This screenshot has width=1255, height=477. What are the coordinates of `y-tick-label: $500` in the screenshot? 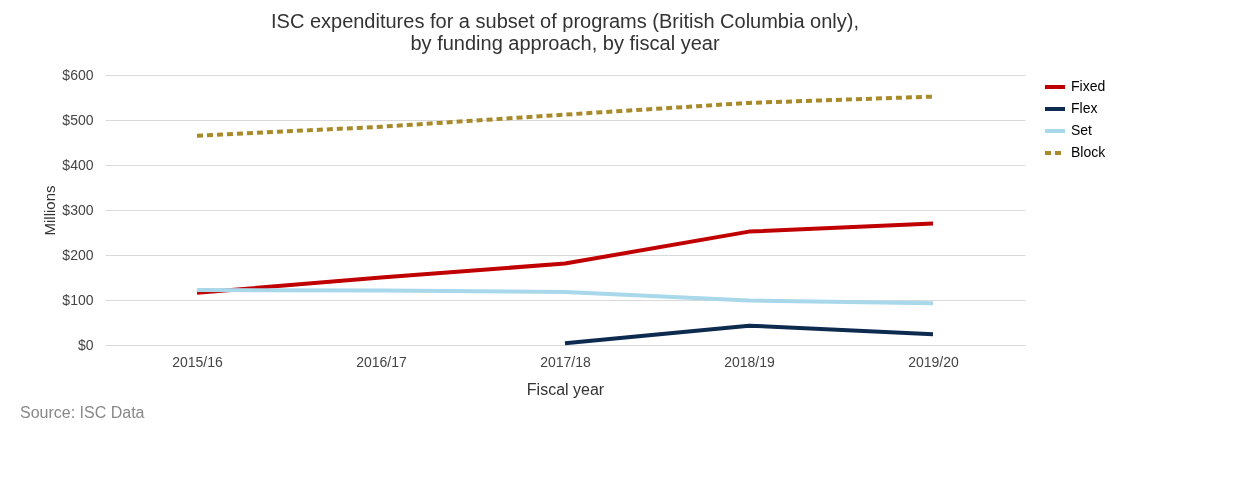 It's located at (78, 119).